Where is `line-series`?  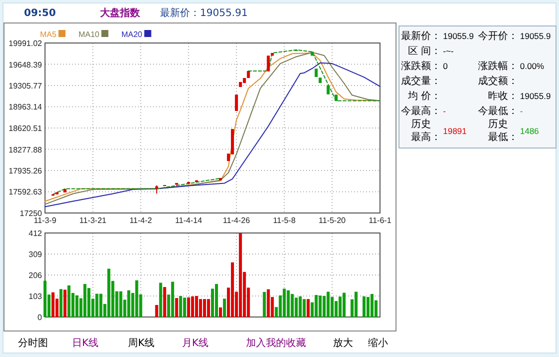
line-series is located at coordinates (314, 75).